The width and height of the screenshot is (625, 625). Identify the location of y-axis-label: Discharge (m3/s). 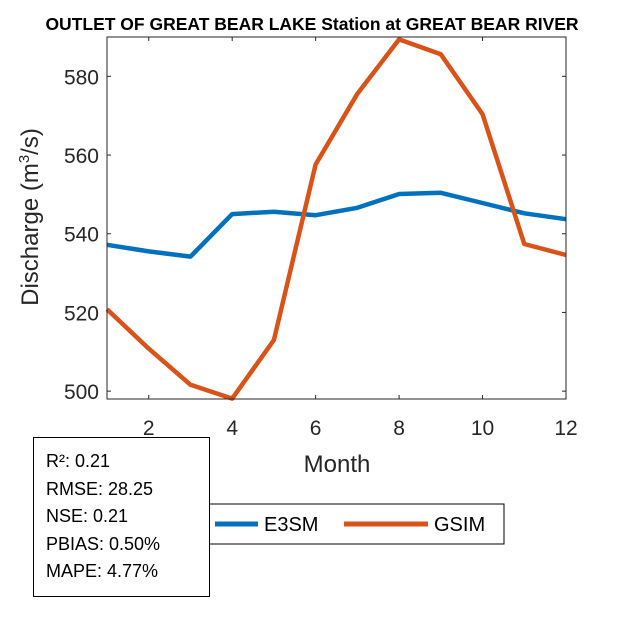
(30, 217).